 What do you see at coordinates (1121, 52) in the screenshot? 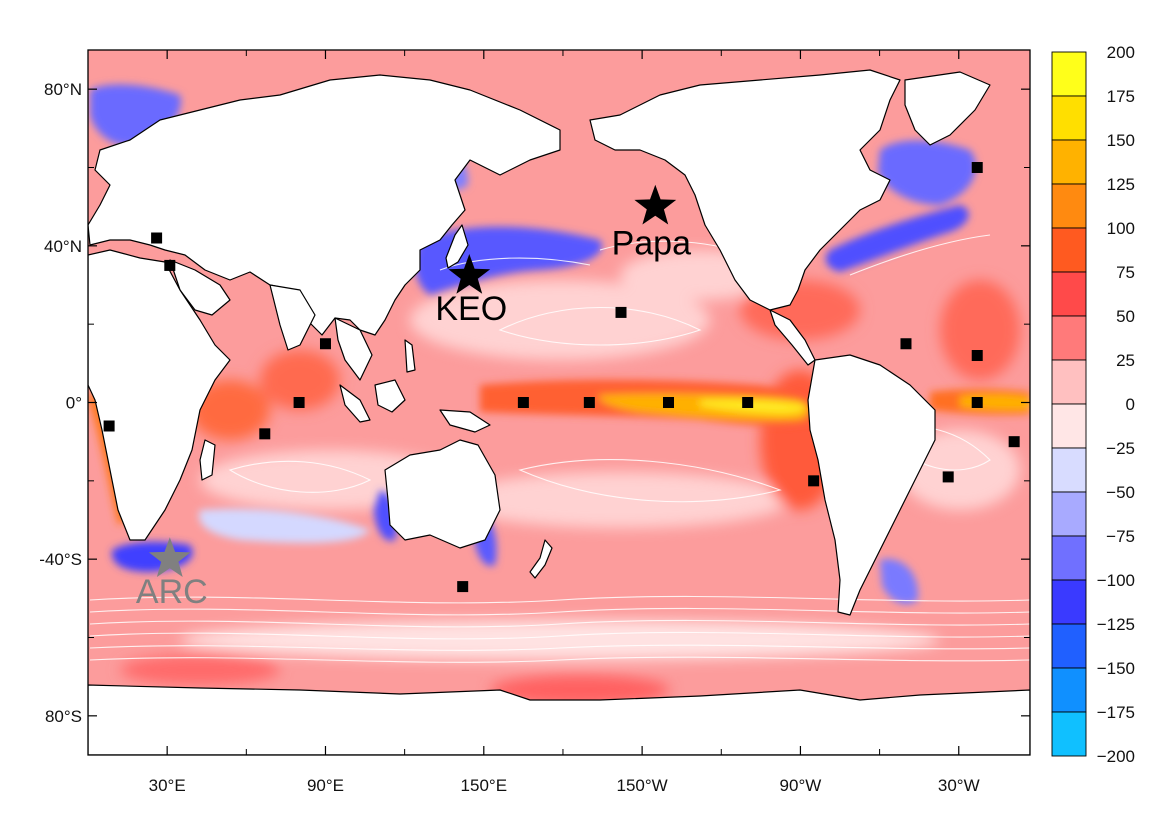
I see `colorbar-label: 200` at bounding box center [1121, 52].